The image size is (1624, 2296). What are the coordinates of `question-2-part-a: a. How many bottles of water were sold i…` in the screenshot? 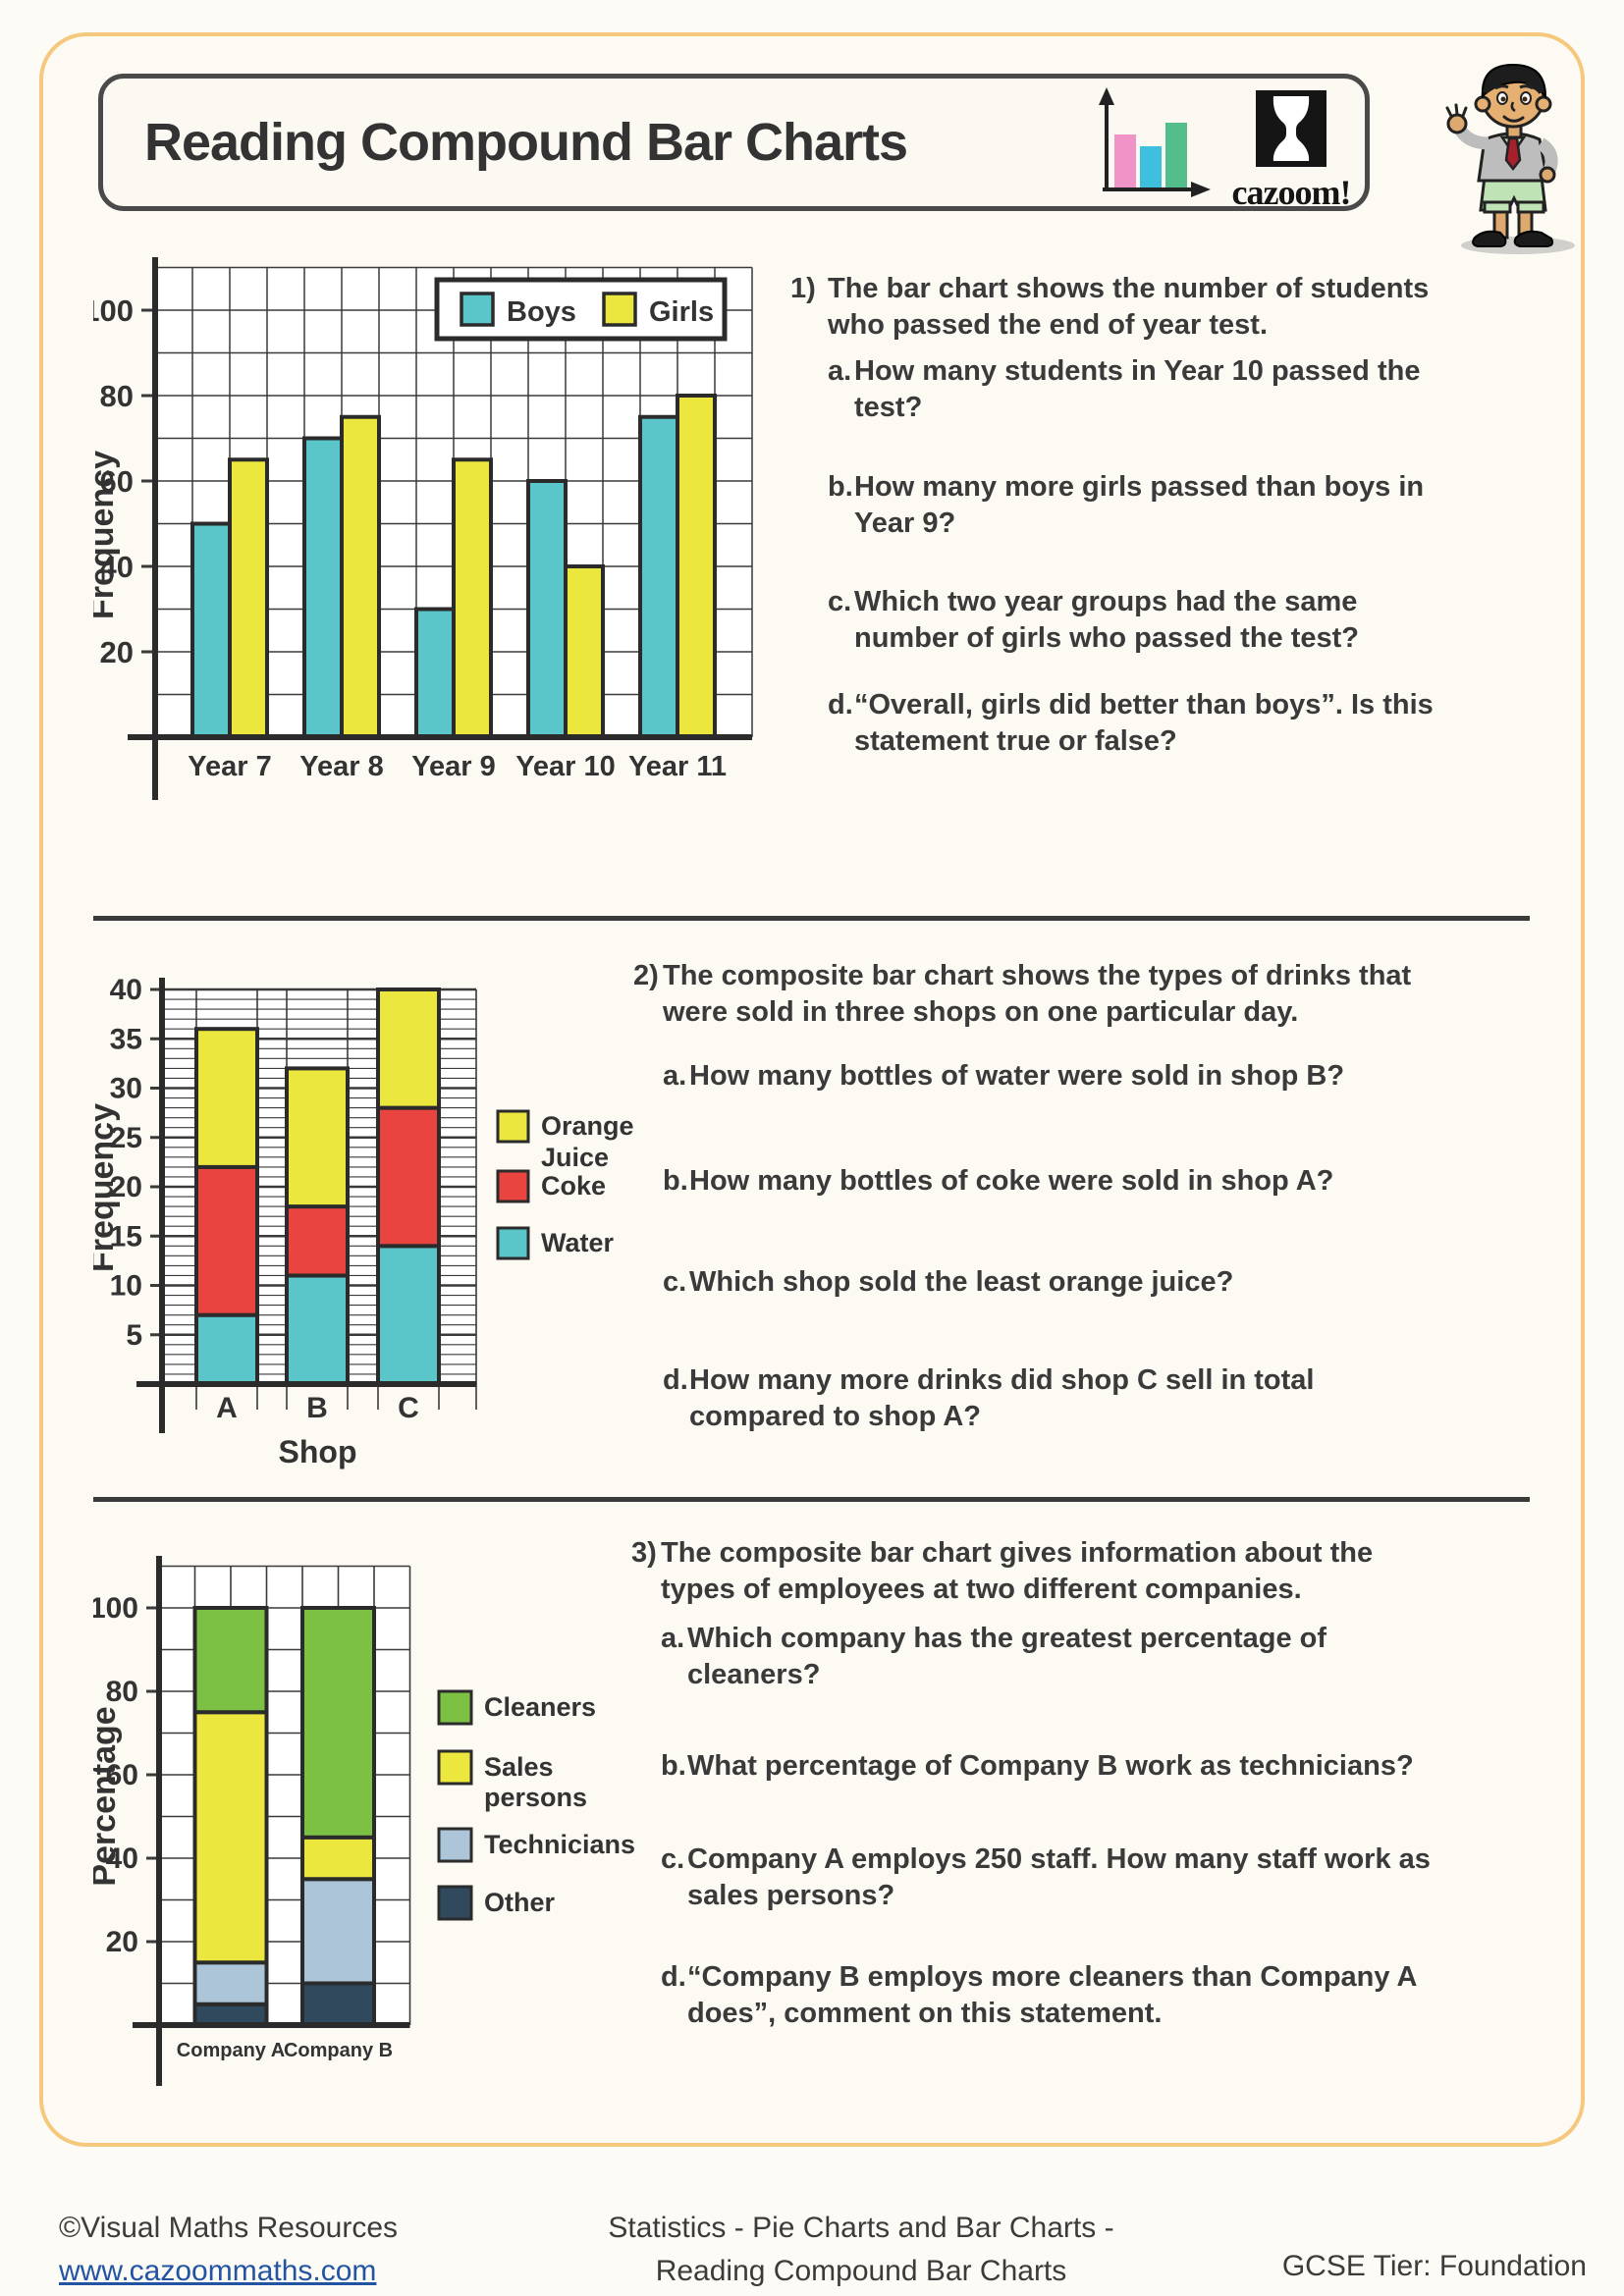 It's located at (1003, 1076).